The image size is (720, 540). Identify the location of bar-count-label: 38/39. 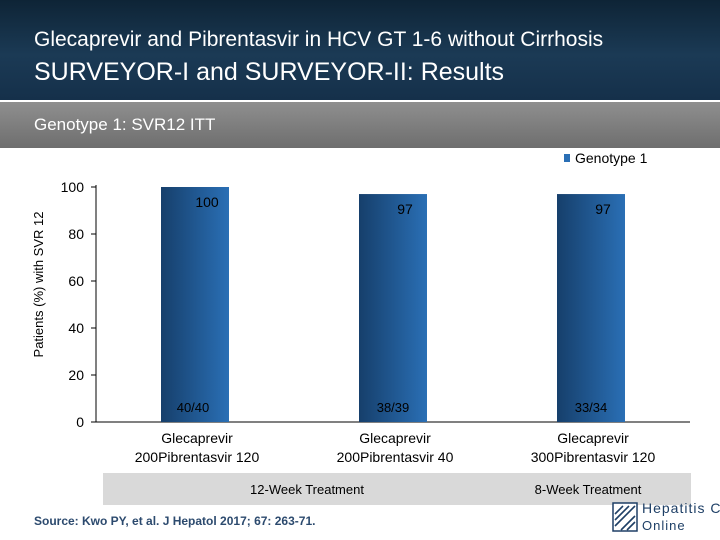
(393, 407).